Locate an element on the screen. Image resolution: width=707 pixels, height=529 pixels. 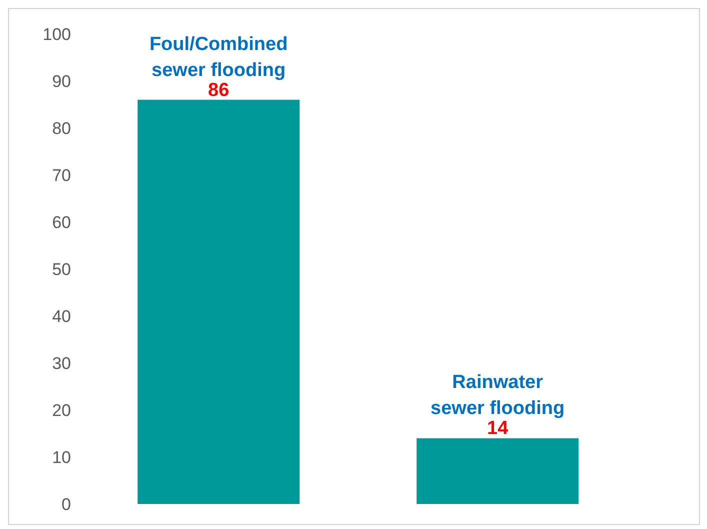
y-tick-label: 50 is located at coordinates (61, 270).